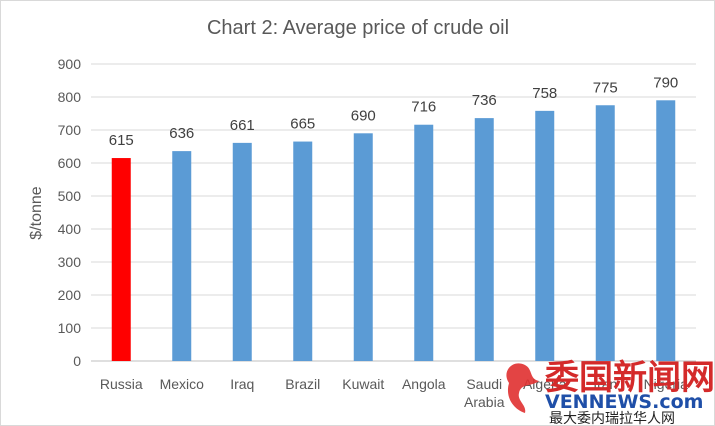 Image resolution: width=715 pixels, height=426 pixels. Describe the element at coordinates (424, 242) in the screenshot. I see `bar-angola` at that location.